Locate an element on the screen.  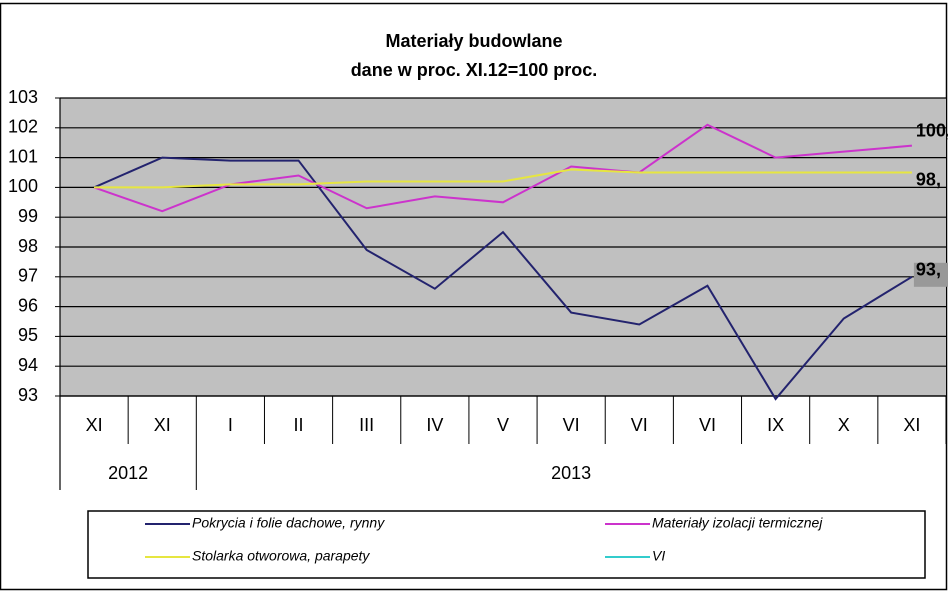
legend-label: VI is located at coordinates (658, 556).